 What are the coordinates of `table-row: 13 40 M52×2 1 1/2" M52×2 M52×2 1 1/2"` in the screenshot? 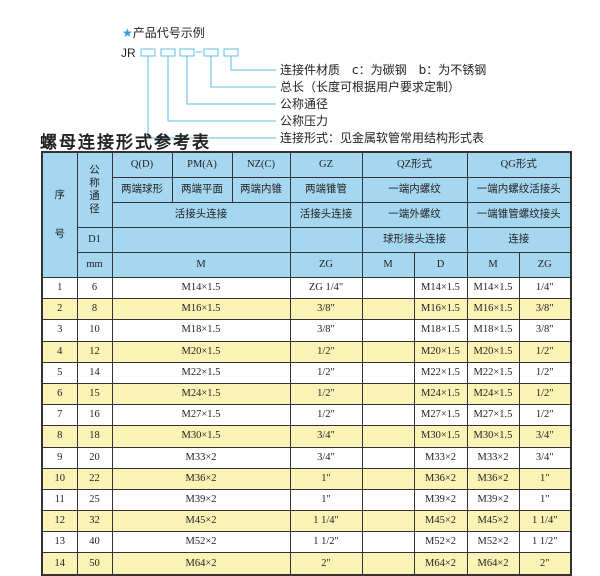 It's located at (306, 542).